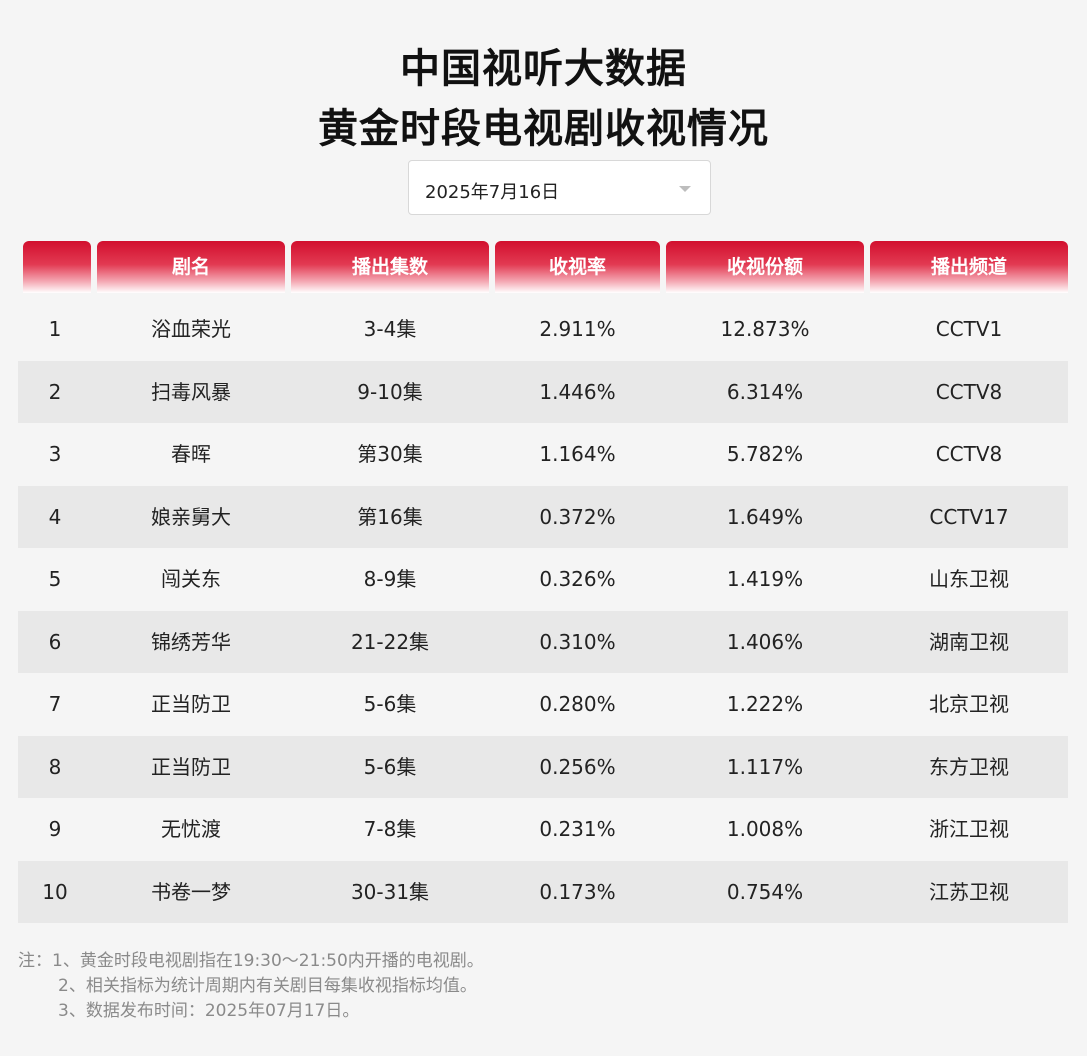 This screenshot has width=1087, height=1056. Describe the element at coordinates (55, 329) in the screenshot. I see `cell-rank: 1` at that location.